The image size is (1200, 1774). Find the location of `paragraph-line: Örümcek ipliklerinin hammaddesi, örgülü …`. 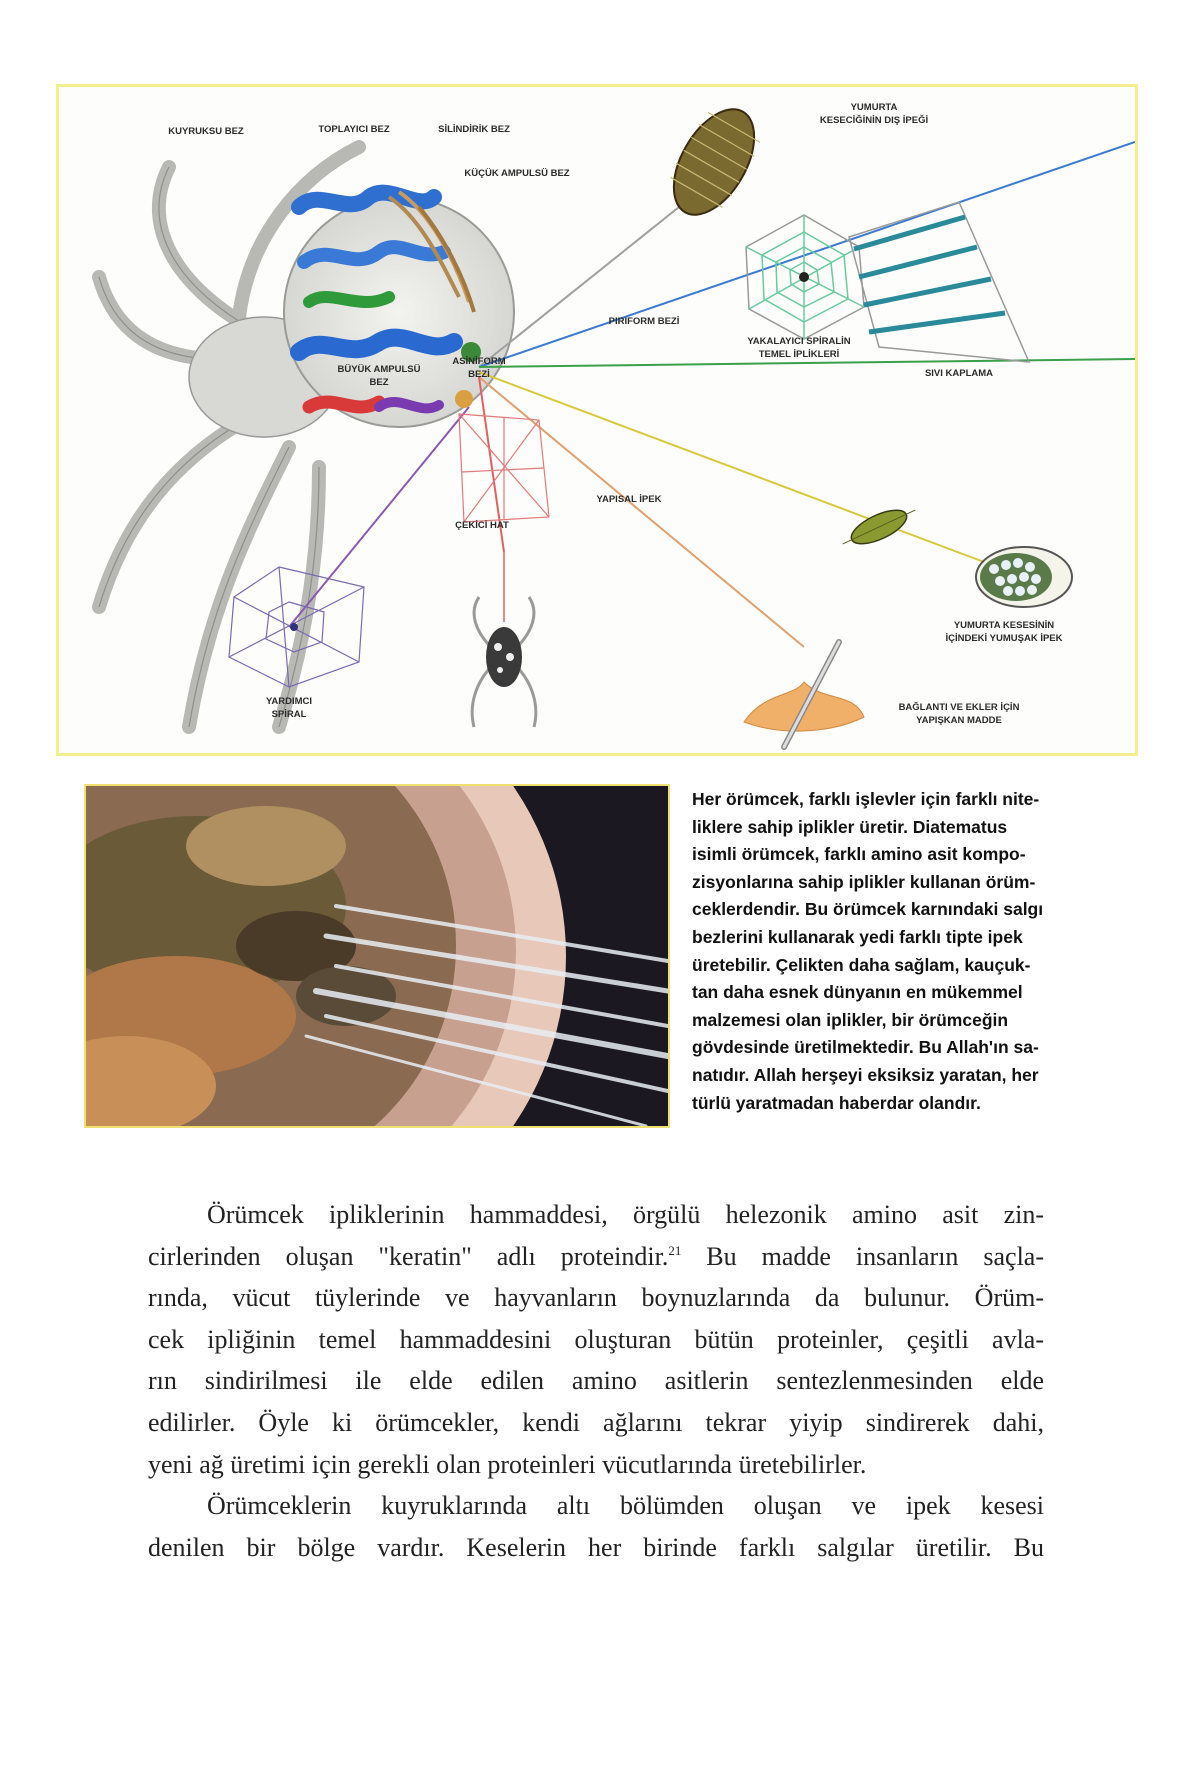

paragraph-line: Örümcek ipliklerinin hammaddesi, örgülü … is located at coordinates (625, 1214).